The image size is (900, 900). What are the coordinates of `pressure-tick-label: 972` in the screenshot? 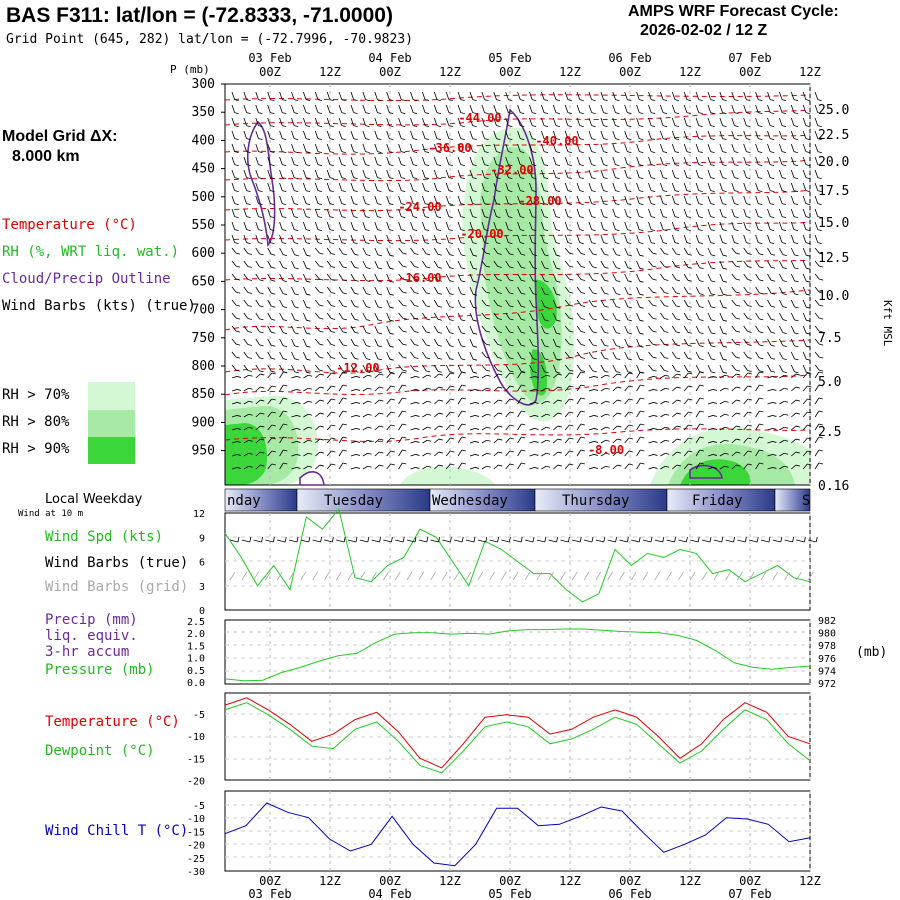 It's located at (827, 684).